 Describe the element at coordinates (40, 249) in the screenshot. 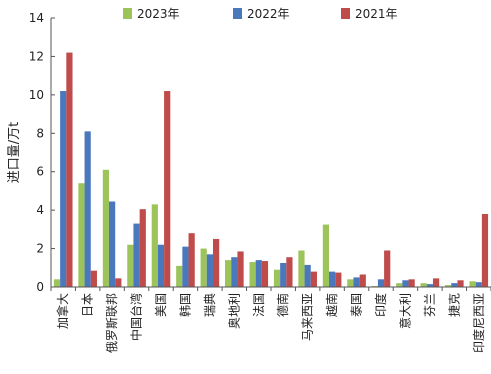

I see `y-tick-label: 2` at that location.